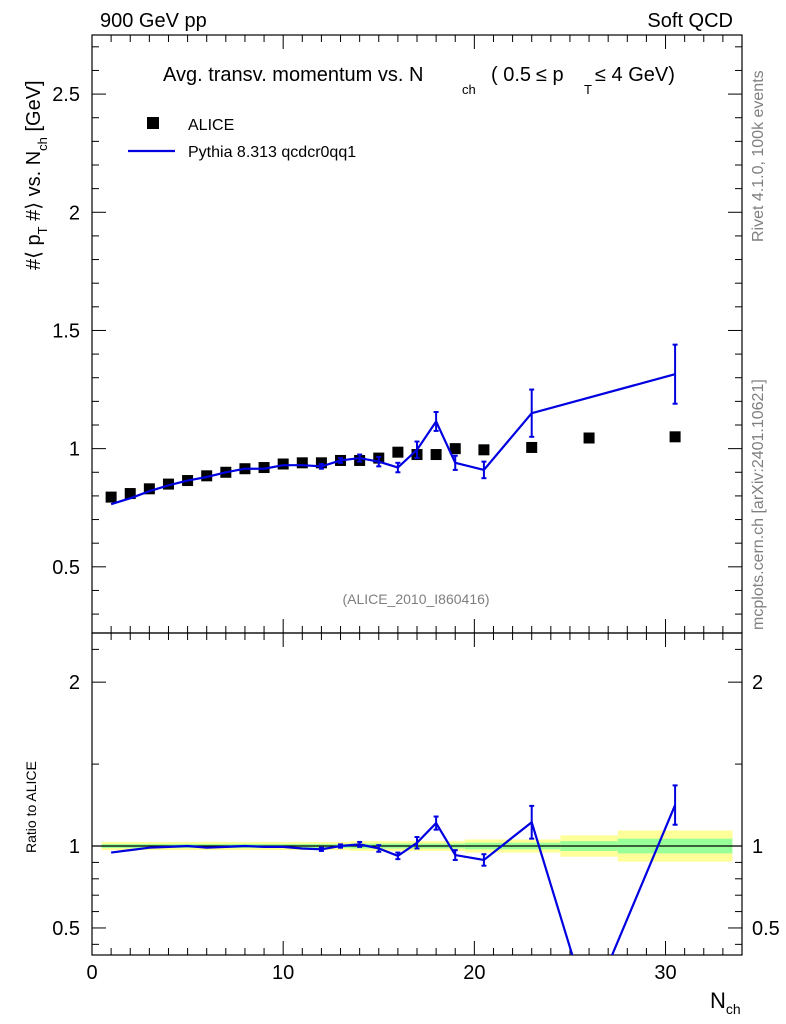 Image resolution: width=786 pixels, height=1024 pixels. I want to click on title-main: Avg. transv. momentum vs. N, so click(293, 75).